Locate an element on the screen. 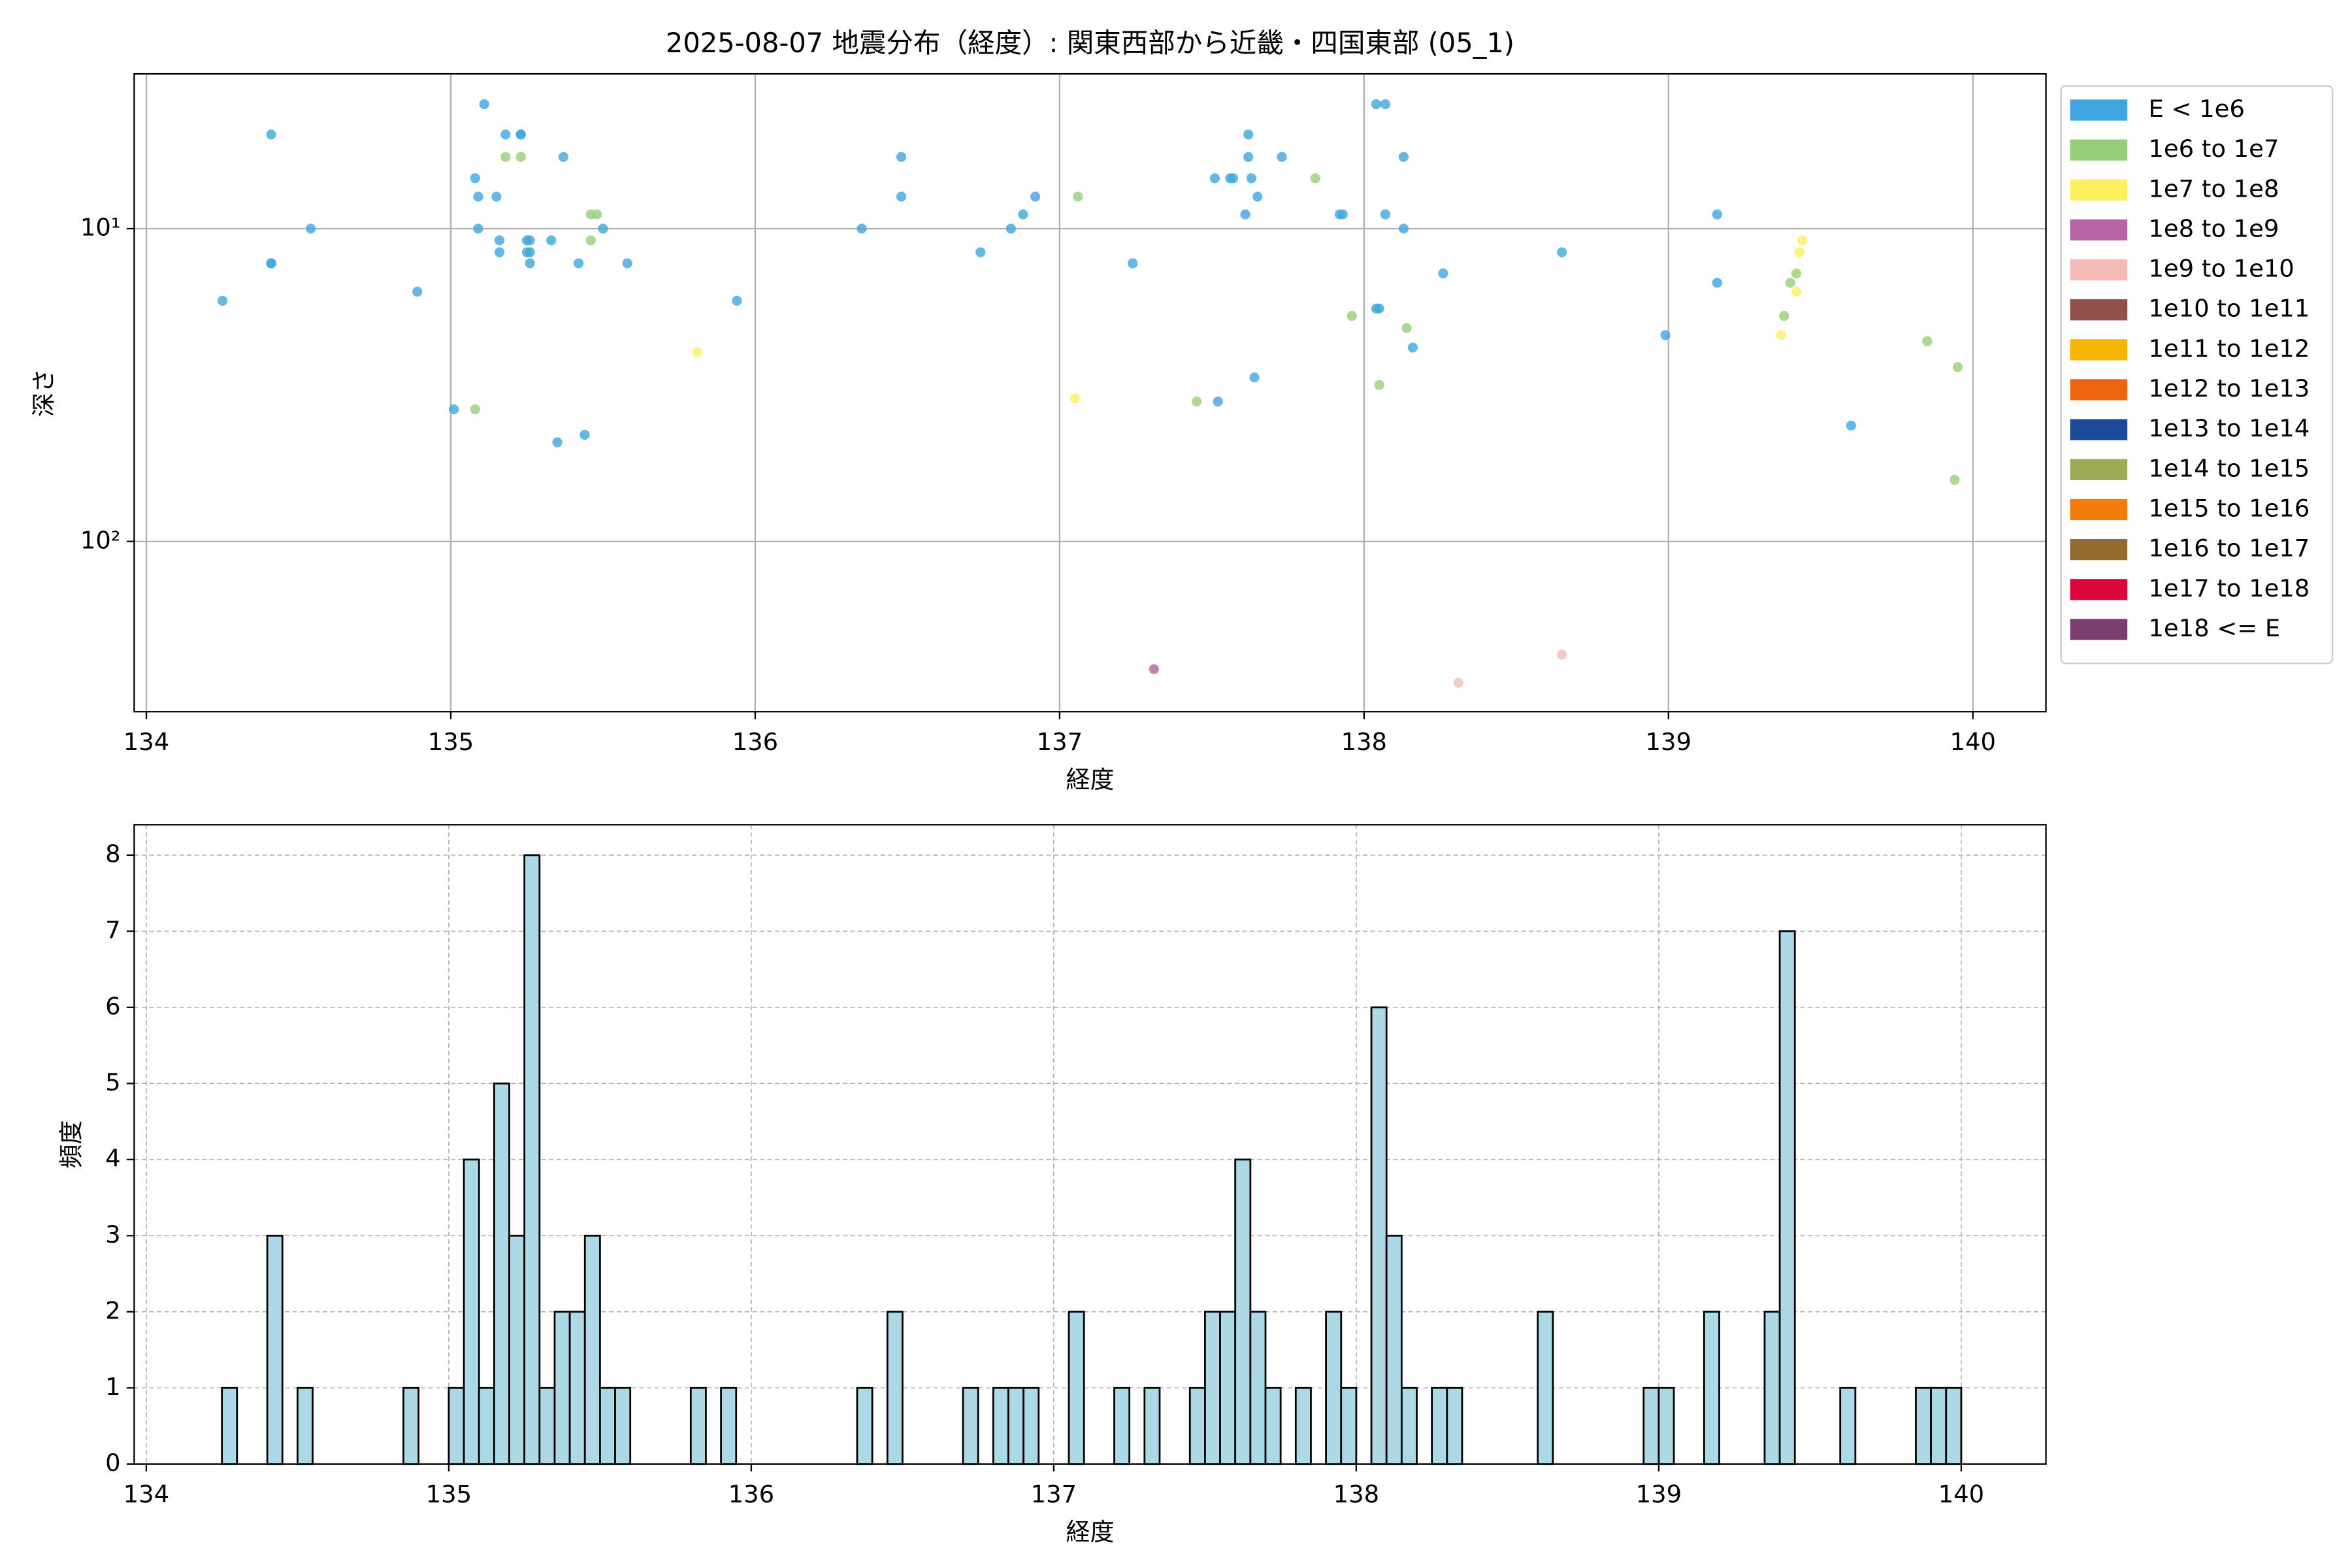 The height and width of the screenshot is (1568, 2352). y-axis-label: 深さ is located at coordinates (44, 392).